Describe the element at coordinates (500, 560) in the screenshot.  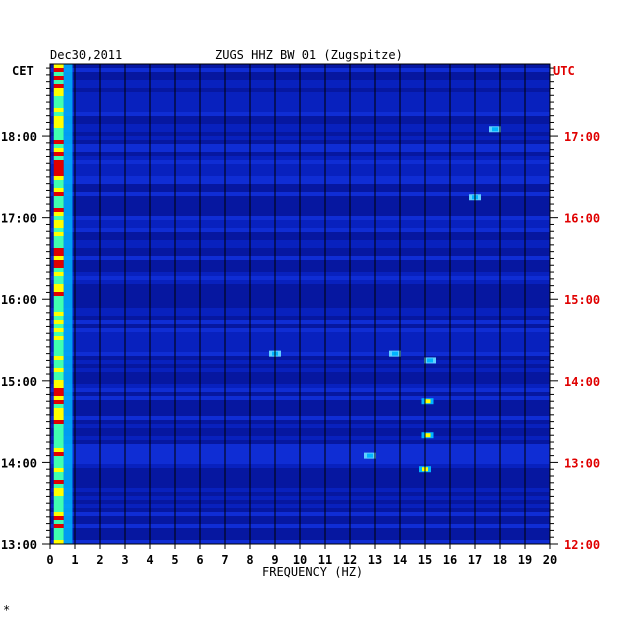
I see `x-tick-label: 18` at that location.